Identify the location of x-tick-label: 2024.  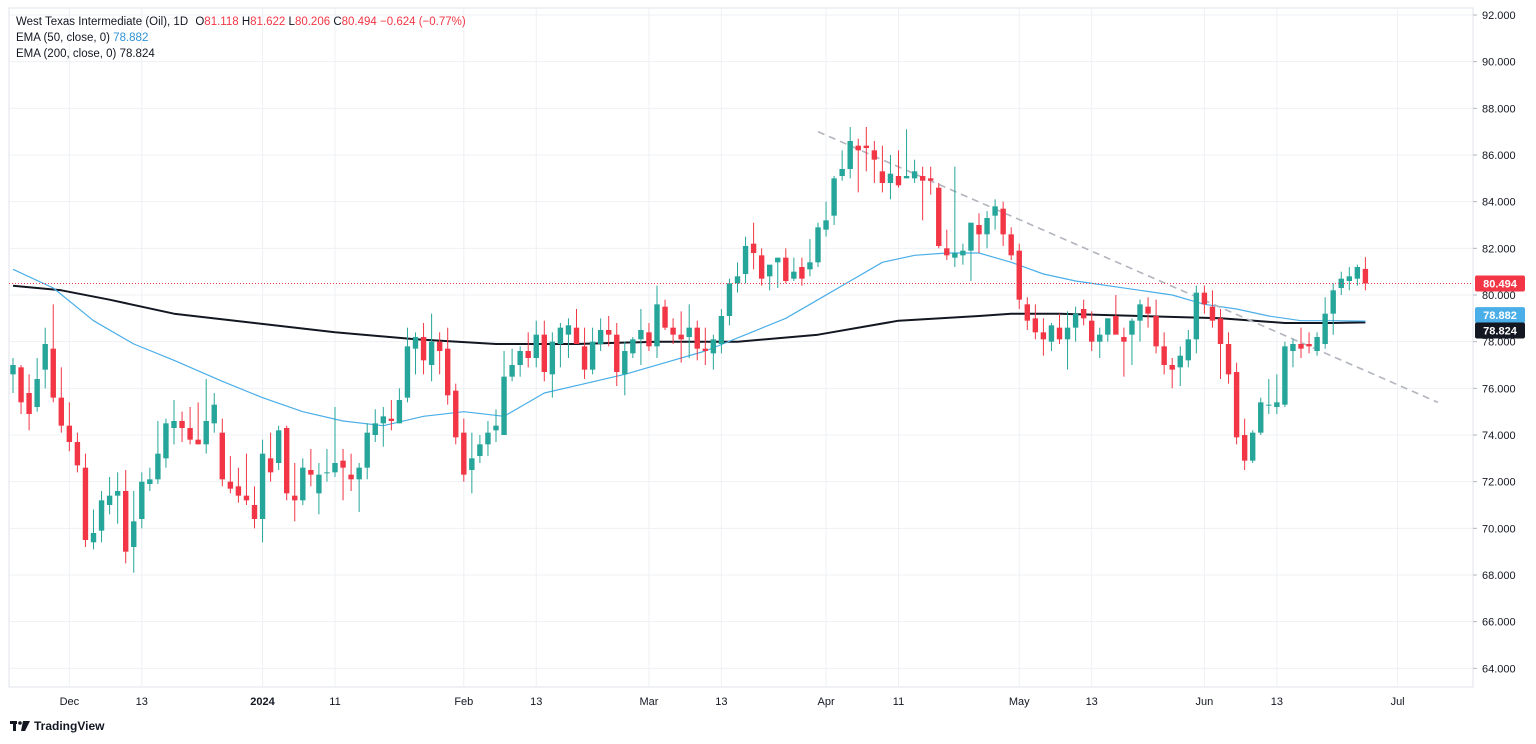
(262, 702).